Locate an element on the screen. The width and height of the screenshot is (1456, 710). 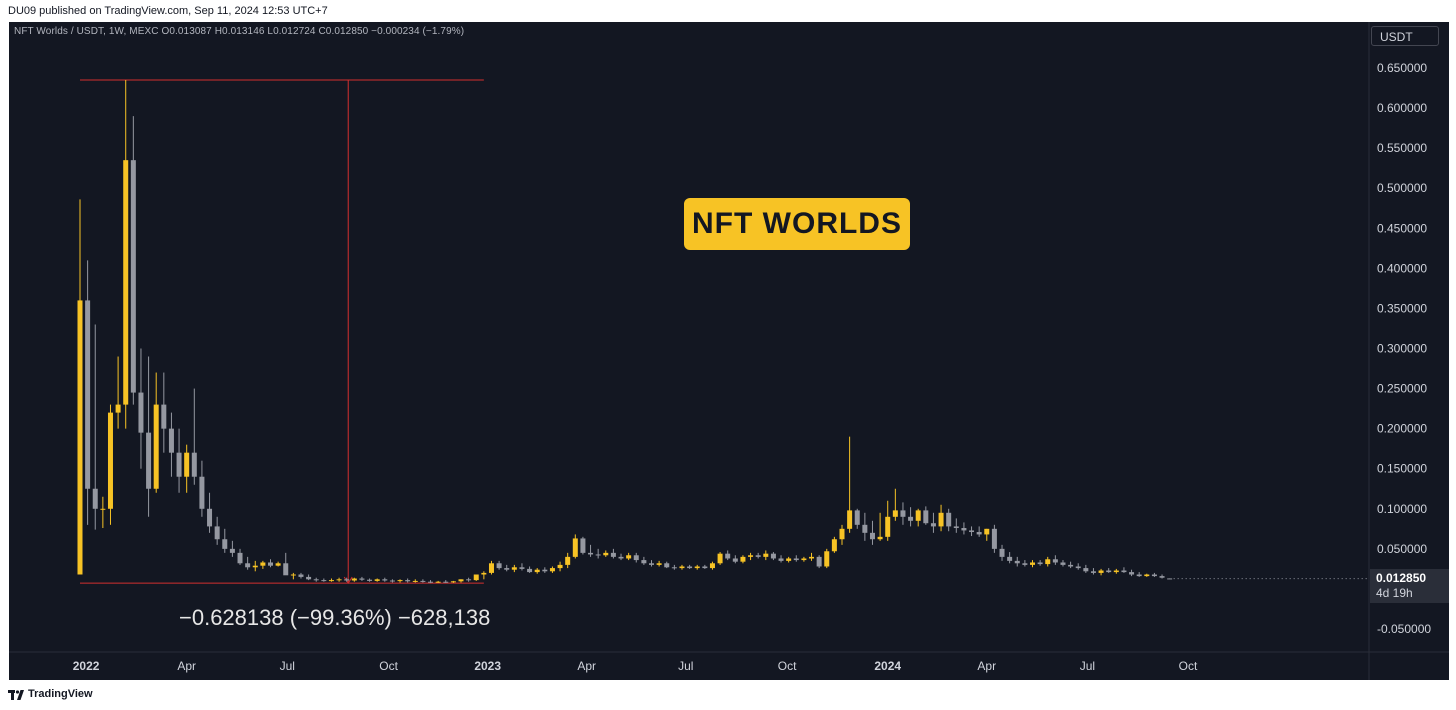
price-tick-label: 0.400000 is located at coordinates (1402, 268).